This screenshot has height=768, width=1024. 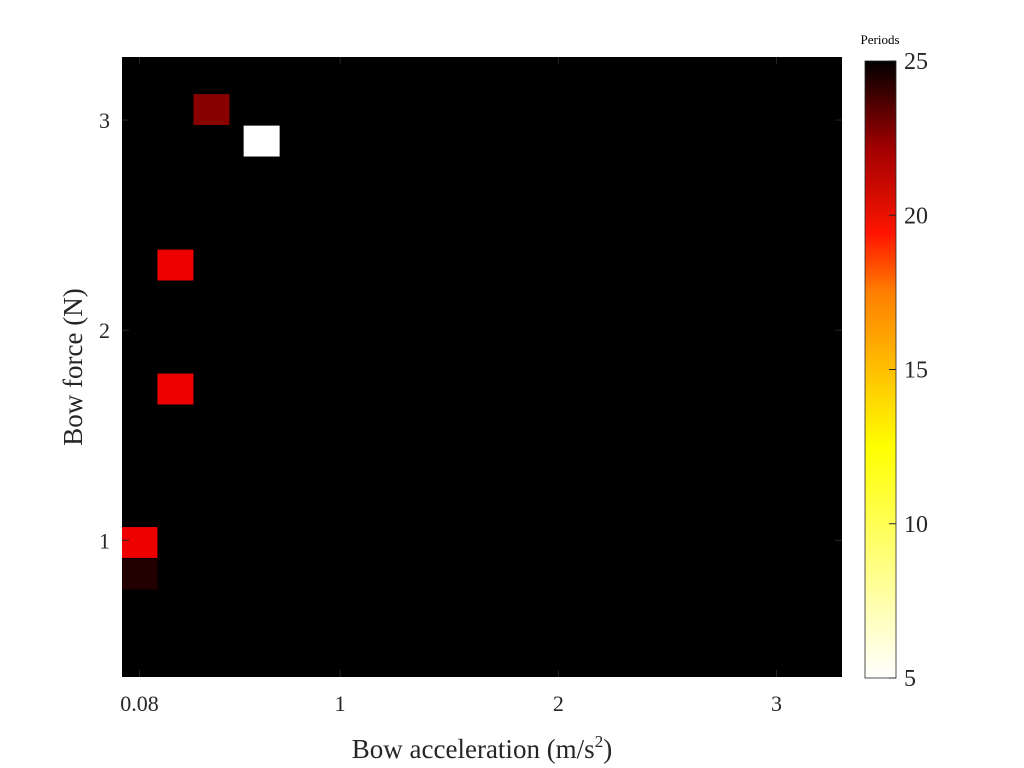 I want to click on x-tick-label: 1, so click(x=340, y=703).